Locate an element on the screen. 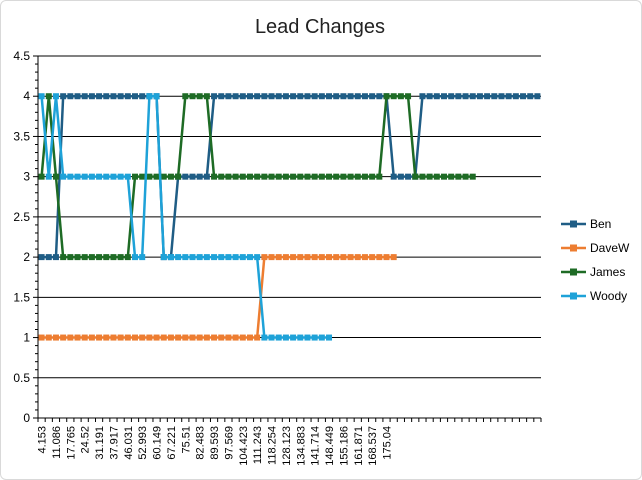  legend-marker-woody is located at coordinates (573, 296).